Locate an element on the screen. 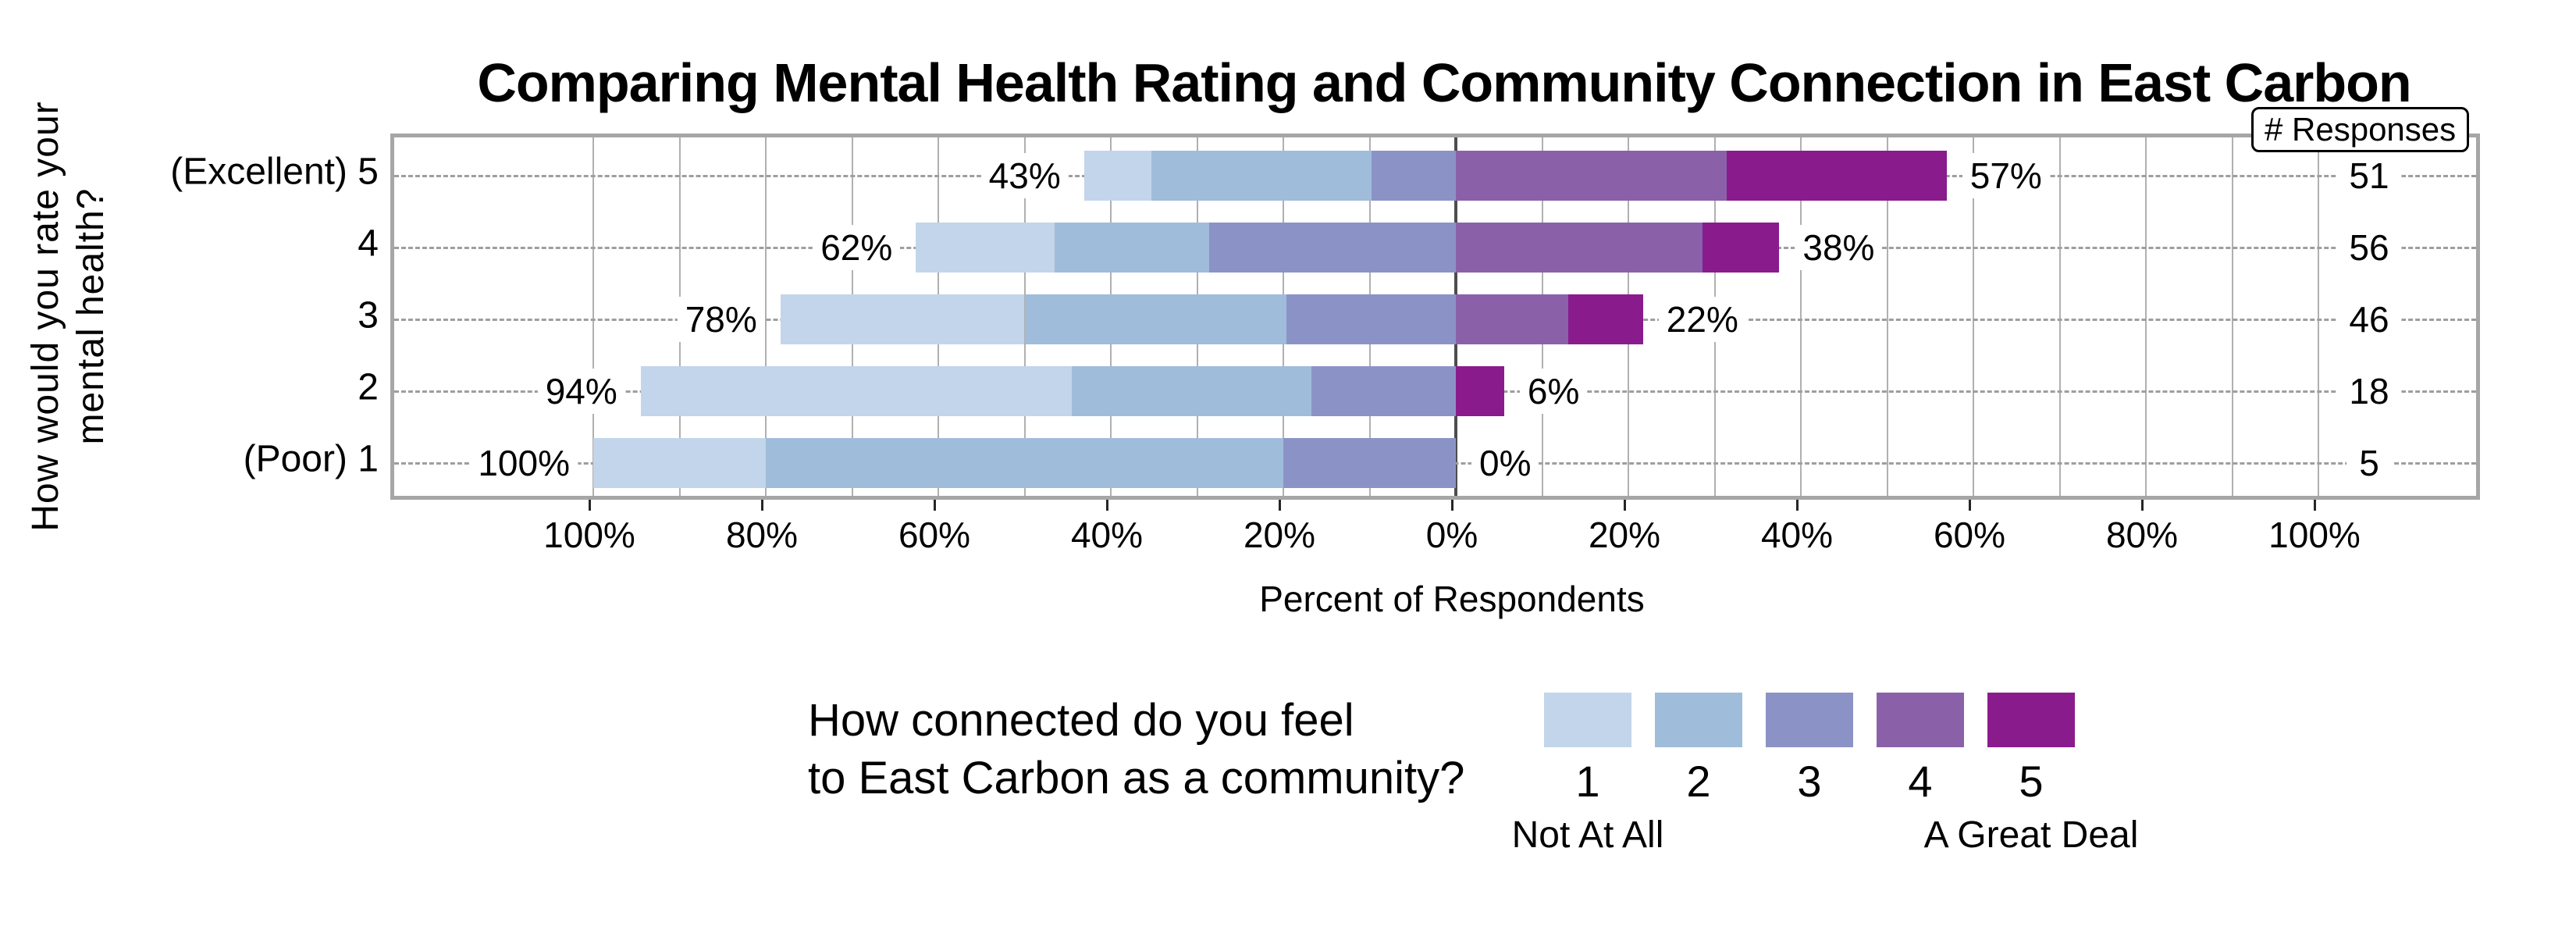 The width and height of the screenshot is (2576, 937). y-tick-label: (Poor) 1 is located at coordinates (311, 459).